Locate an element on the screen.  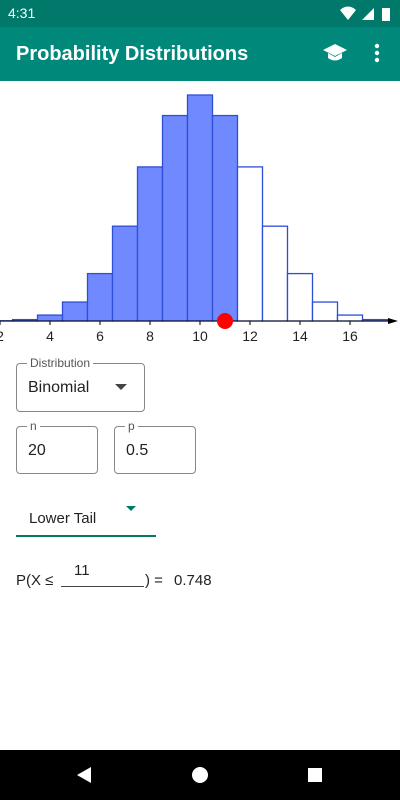
x-marker is located at coordinates (225, 321).